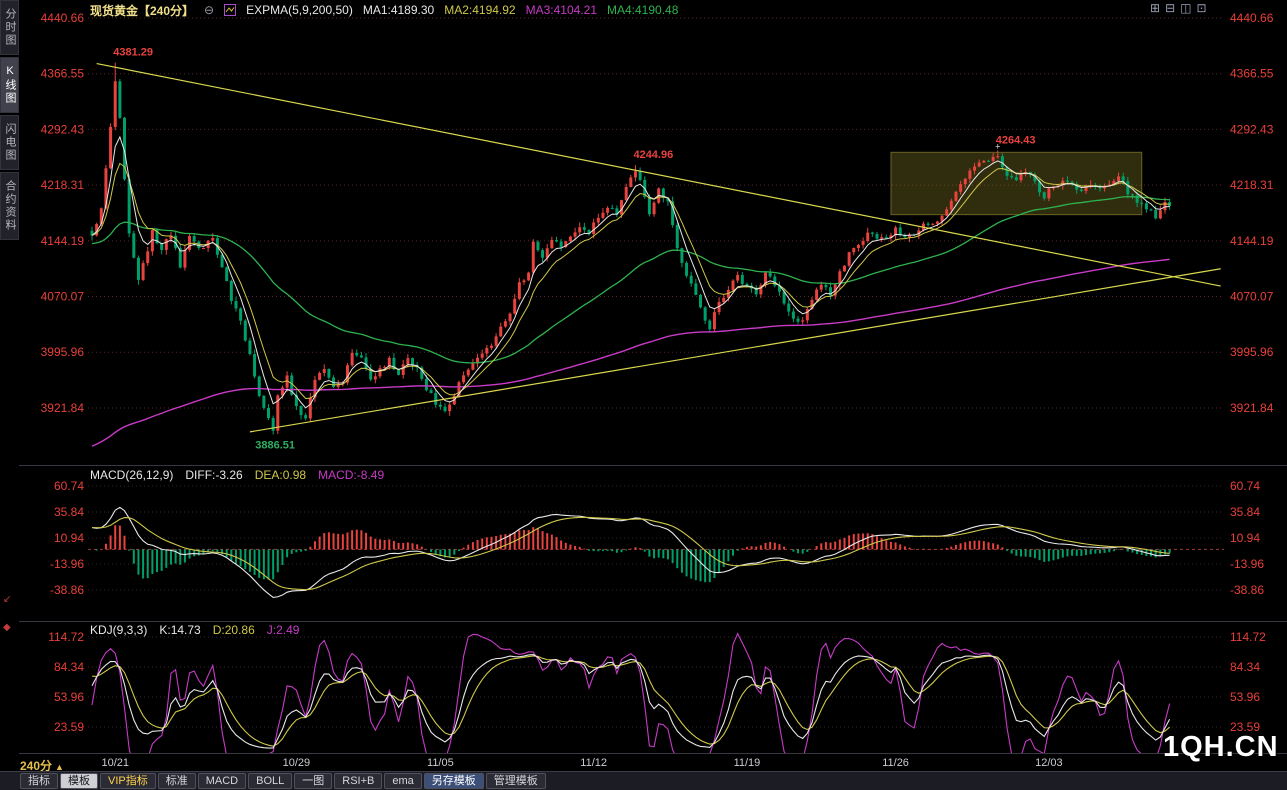  What do you see at coordinates (115, 763) in the screenshot?
I see `svg-text: 10/21` at bounding box center [115, 763].